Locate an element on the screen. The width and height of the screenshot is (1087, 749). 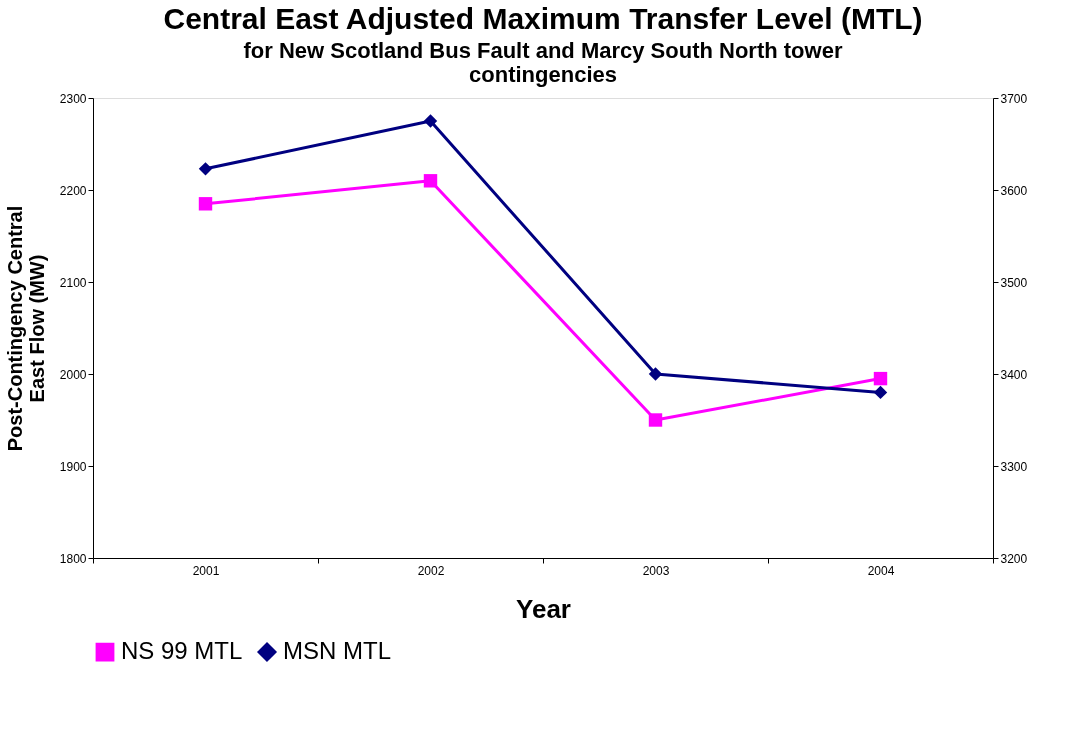
y-tick-label: 2100 is located at coordinates (73, 282).